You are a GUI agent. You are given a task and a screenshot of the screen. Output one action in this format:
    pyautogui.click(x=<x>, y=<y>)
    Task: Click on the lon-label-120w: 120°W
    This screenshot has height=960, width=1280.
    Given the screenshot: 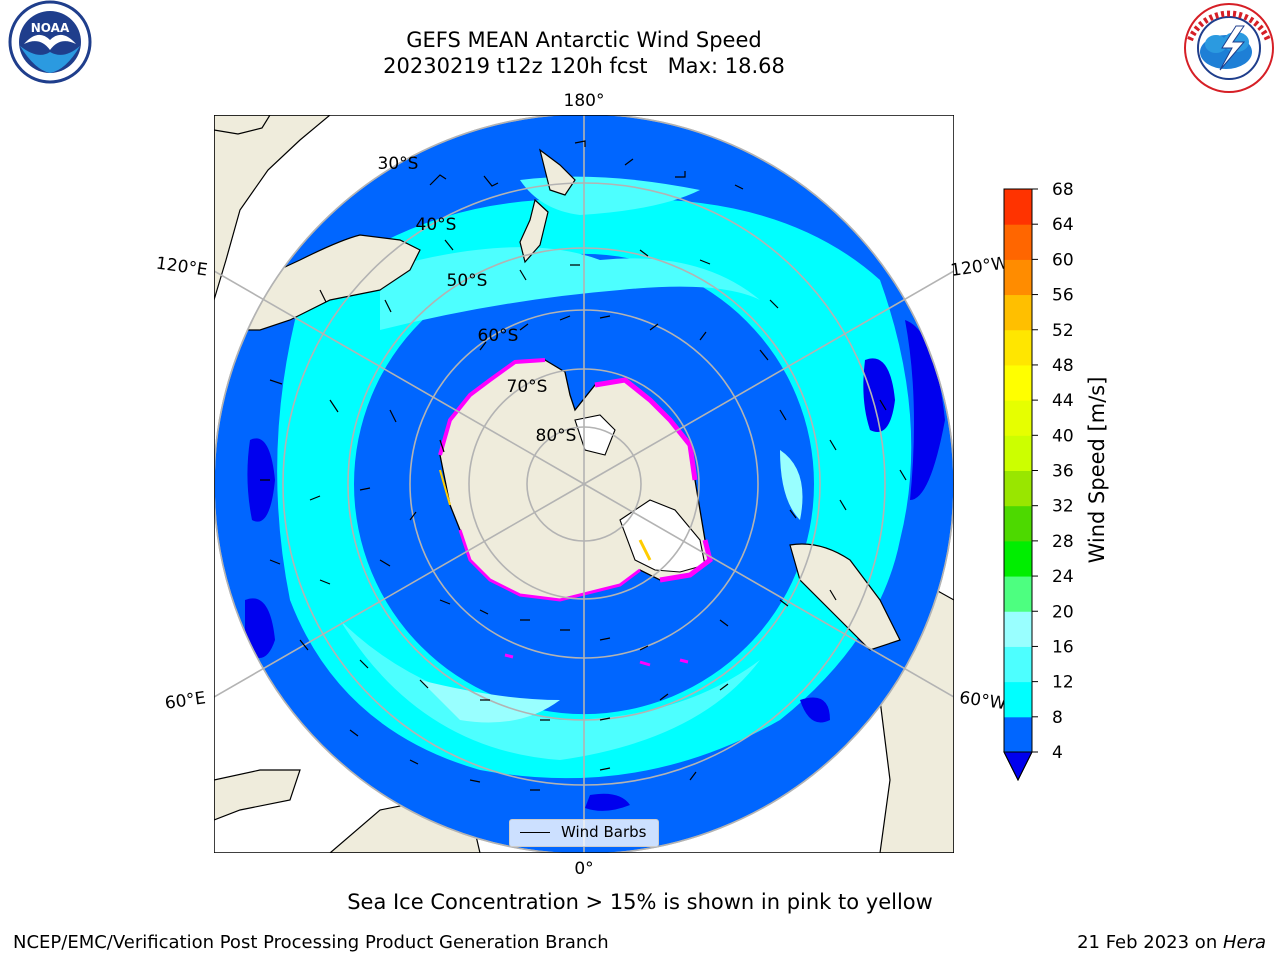 What is the action you would take?
    pyautogui.click(x=979, y=267)
    